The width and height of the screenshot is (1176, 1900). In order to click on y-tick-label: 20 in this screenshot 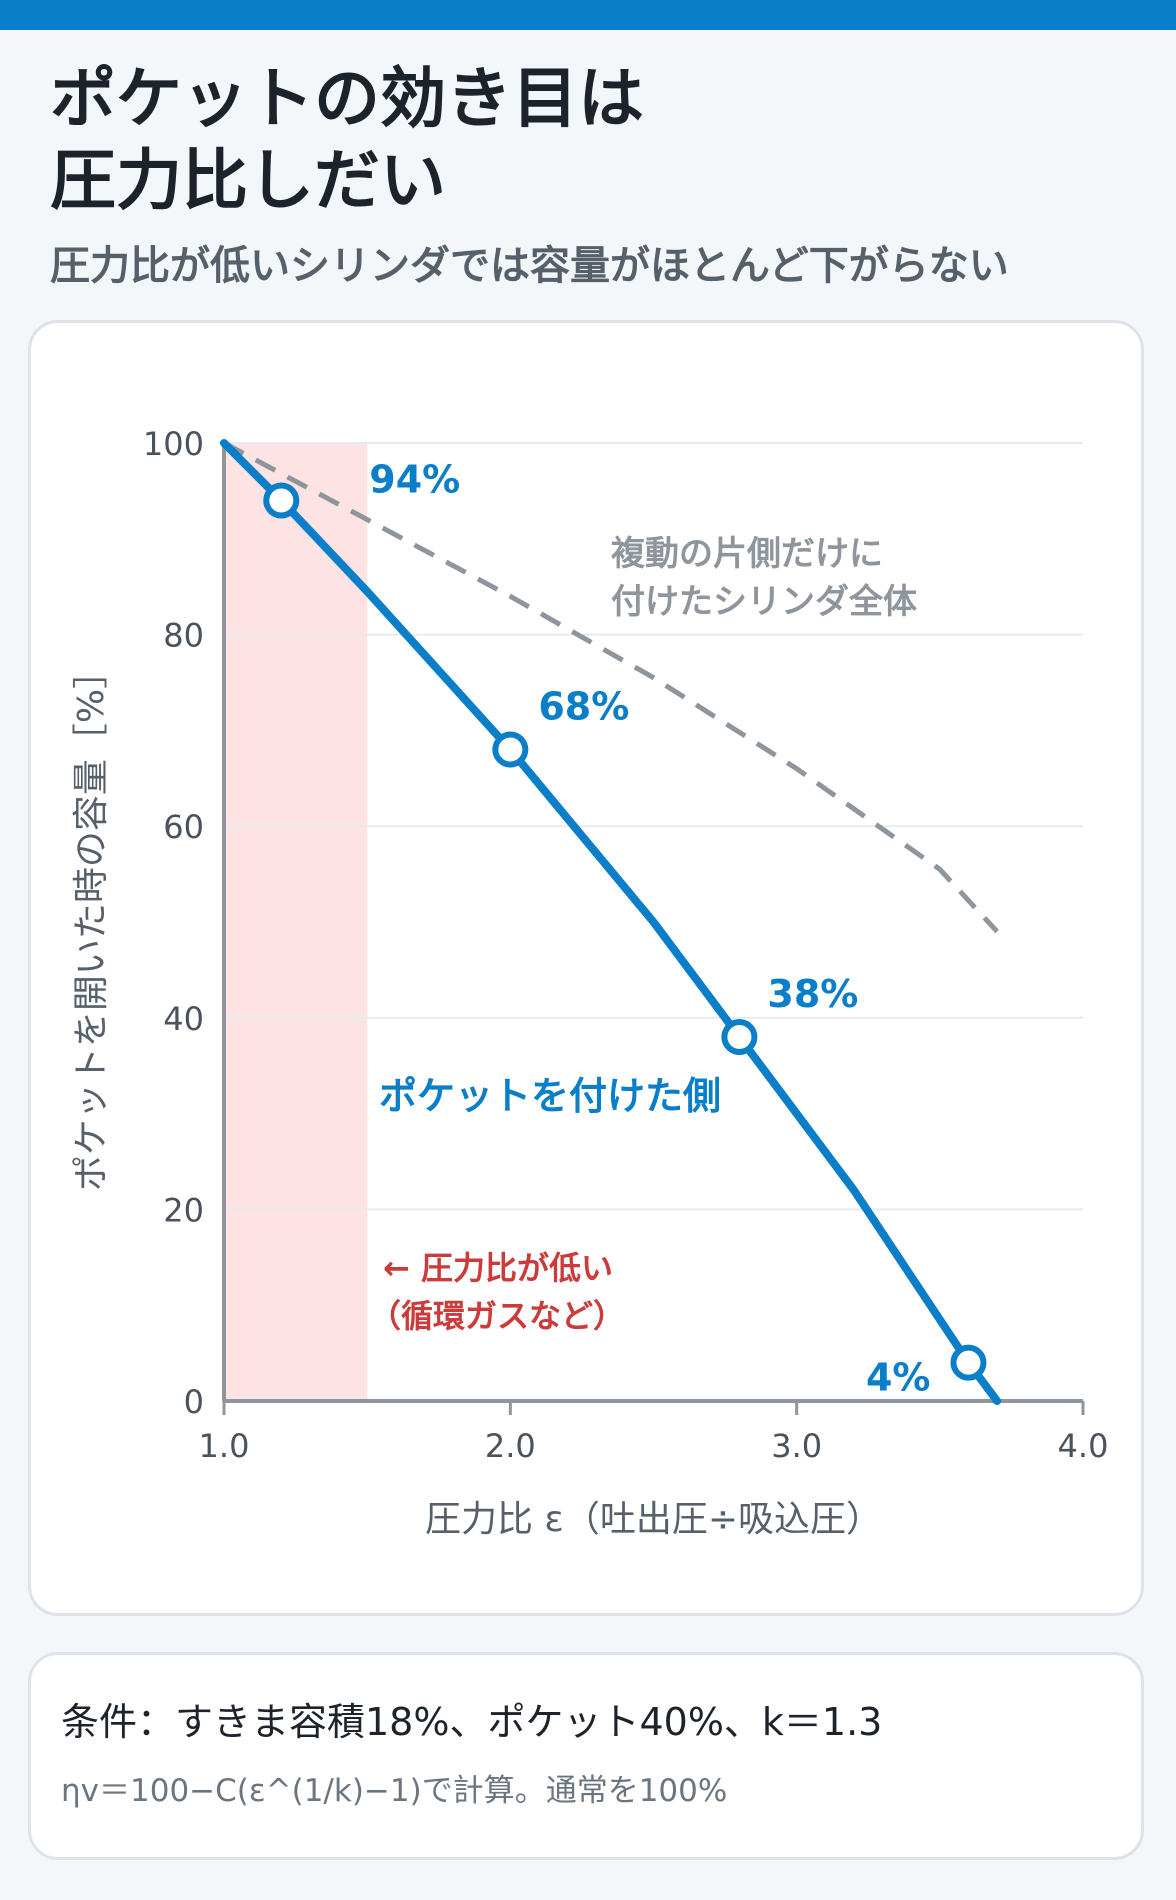, I will do `click(183, 1210)`.